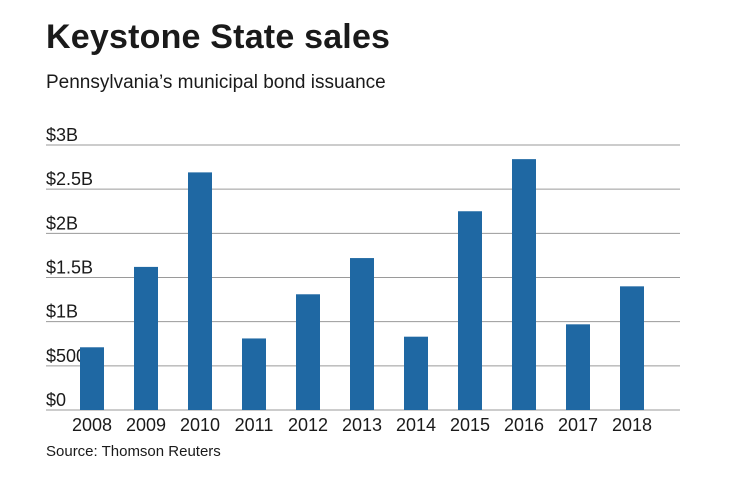  What do you see at coordinates (416, 425) in the screenshot?
I see `x-tick-label-2014: 2014` at bounding box center [416, 425].